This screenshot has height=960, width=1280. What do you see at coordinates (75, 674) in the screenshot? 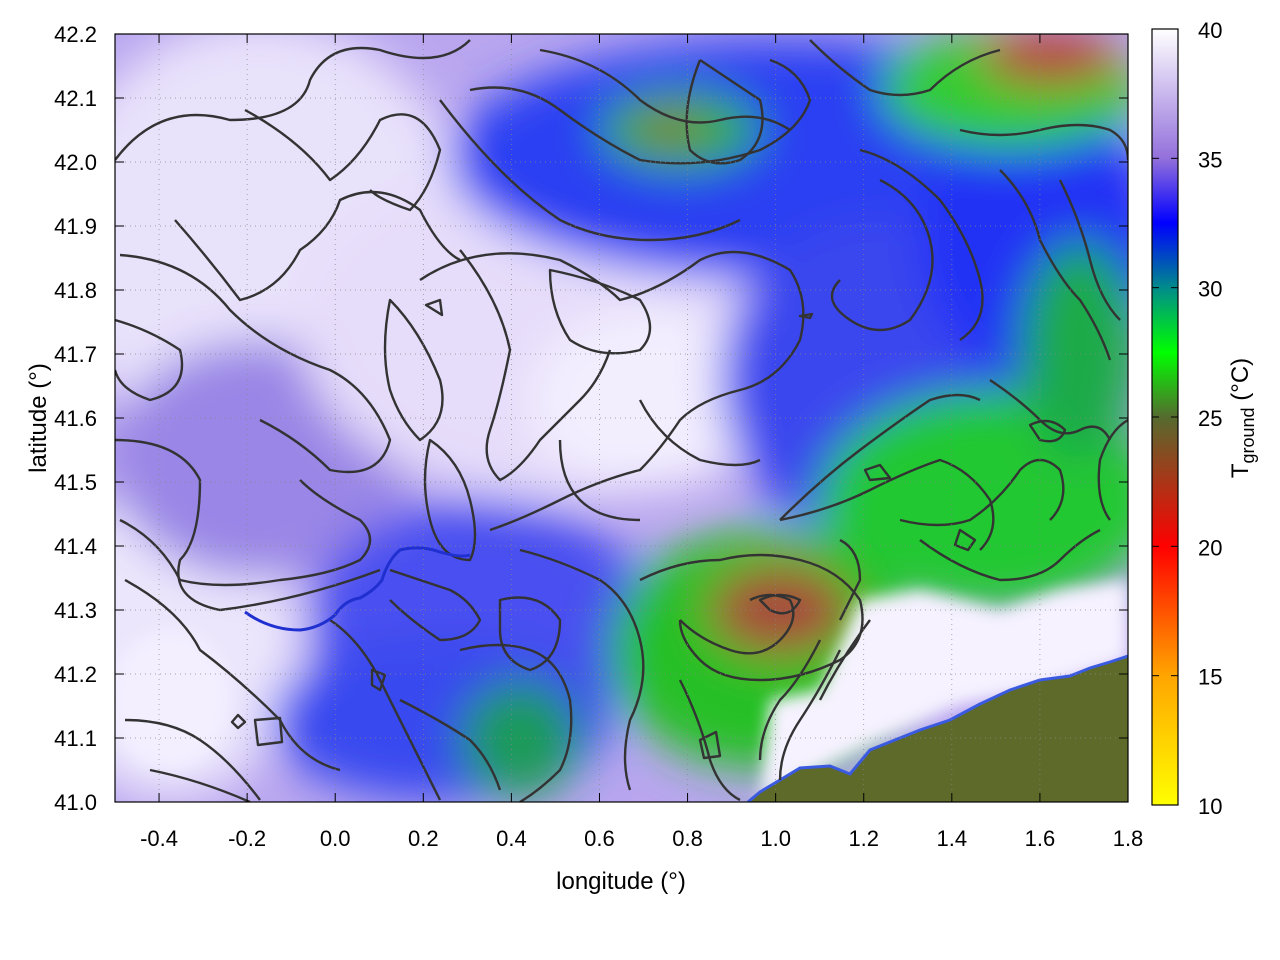
I see `y-tick-label: 41.2` at bounding box center [75, 674].